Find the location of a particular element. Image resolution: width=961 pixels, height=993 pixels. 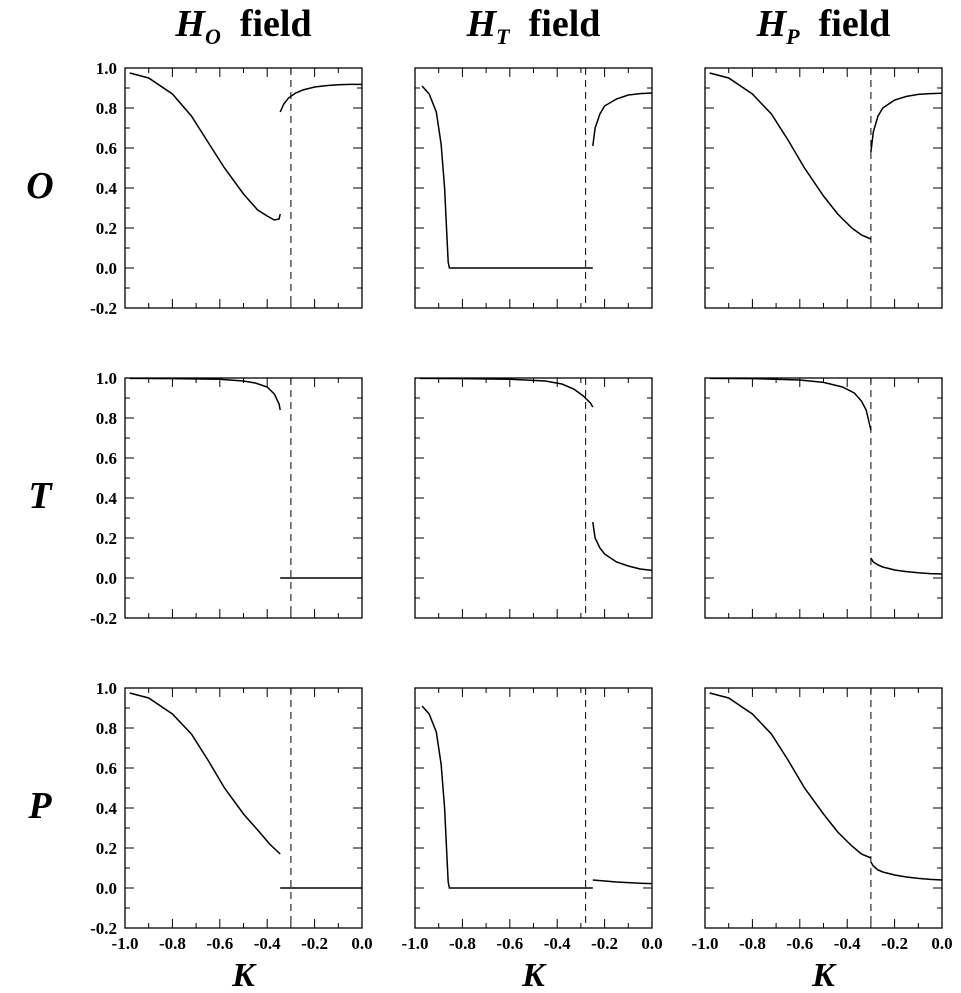

panel-p-ht-frame is located at coordinates (533, 808).